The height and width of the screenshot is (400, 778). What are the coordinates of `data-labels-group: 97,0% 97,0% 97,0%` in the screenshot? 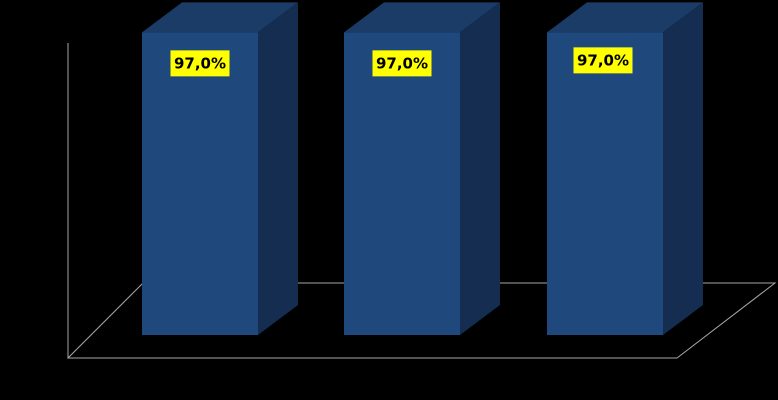 It's located at (401, 62).